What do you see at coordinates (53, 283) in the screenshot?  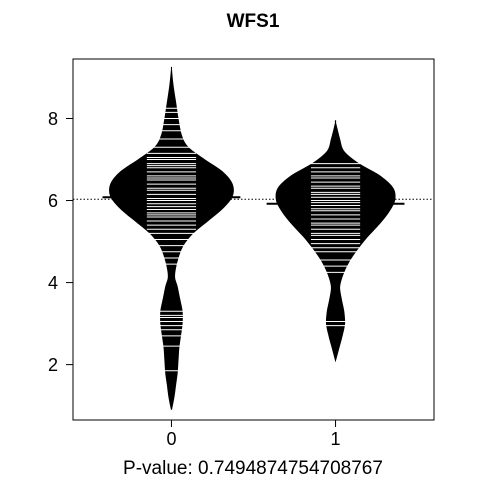 I see `y-tick-label: 4` at bounding box center [53, 283].